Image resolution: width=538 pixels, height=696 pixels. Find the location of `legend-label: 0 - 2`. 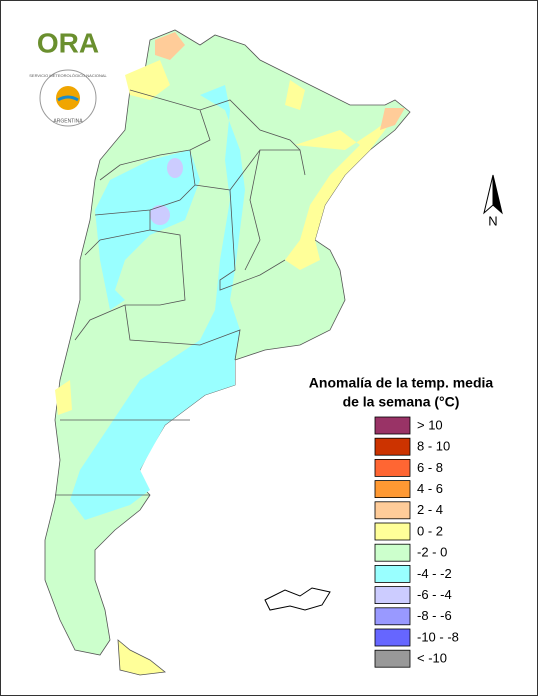

legend-label: 0 - 2 is located at coordinates (430, 530).